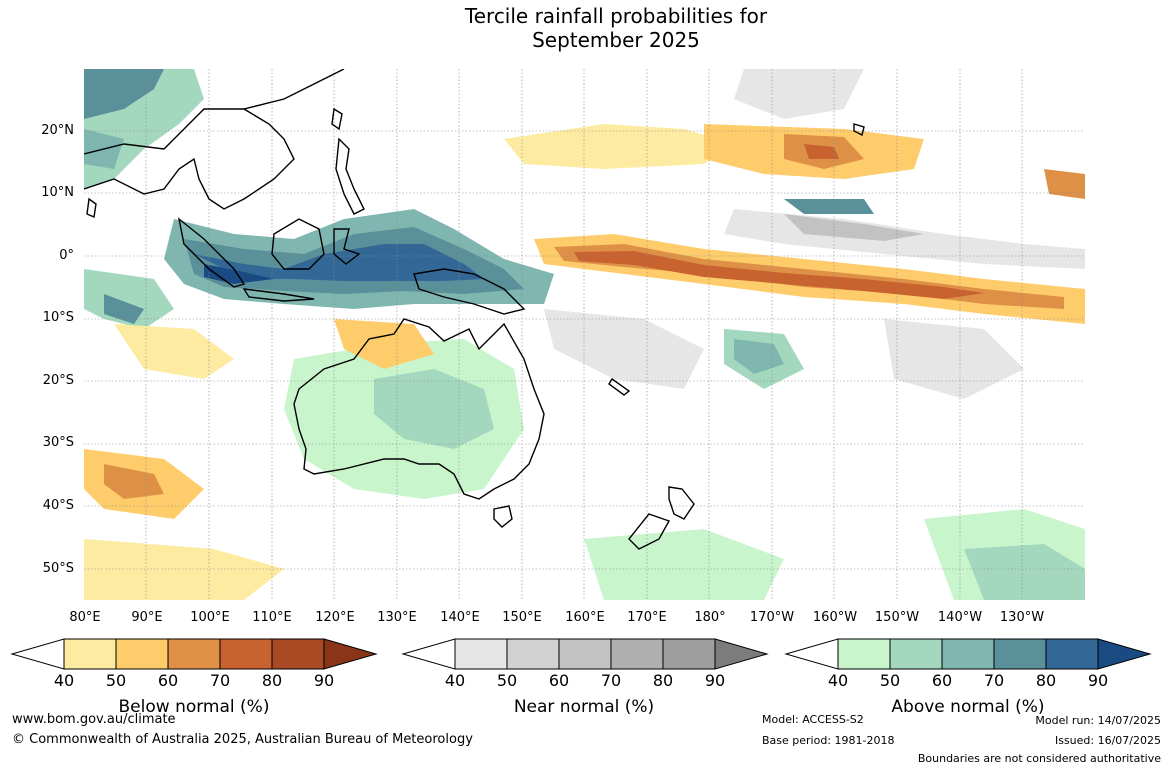  What do you see at coordinates (647, 617) in the screenshot?
I see `lon-label-170e: 170°E` at bounding box center [647, 617].